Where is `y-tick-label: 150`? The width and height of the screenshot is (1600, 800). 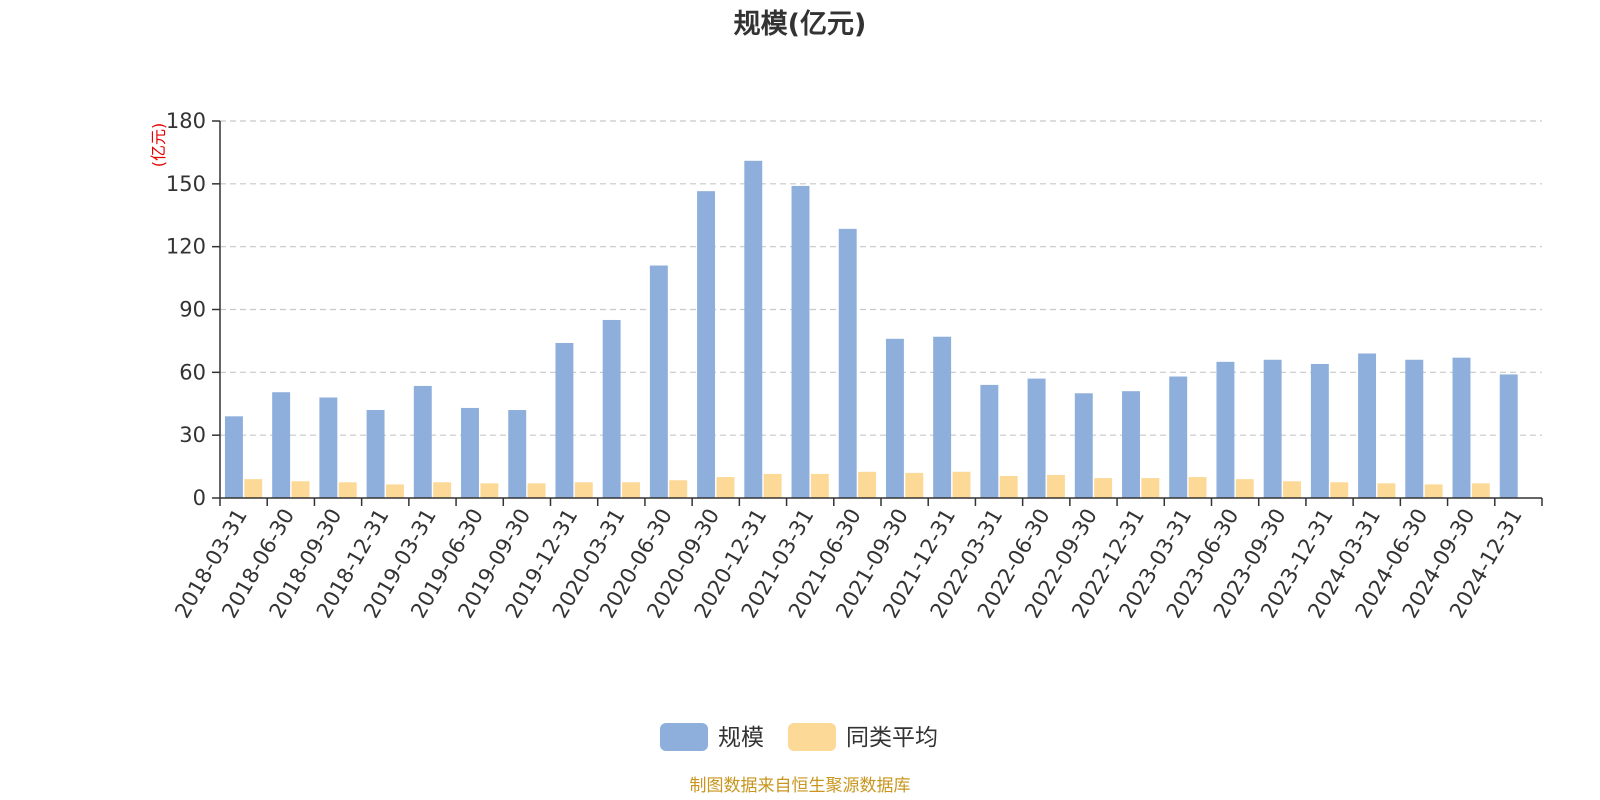
y-tick-label: 150 is located at coordinates (186, 184).